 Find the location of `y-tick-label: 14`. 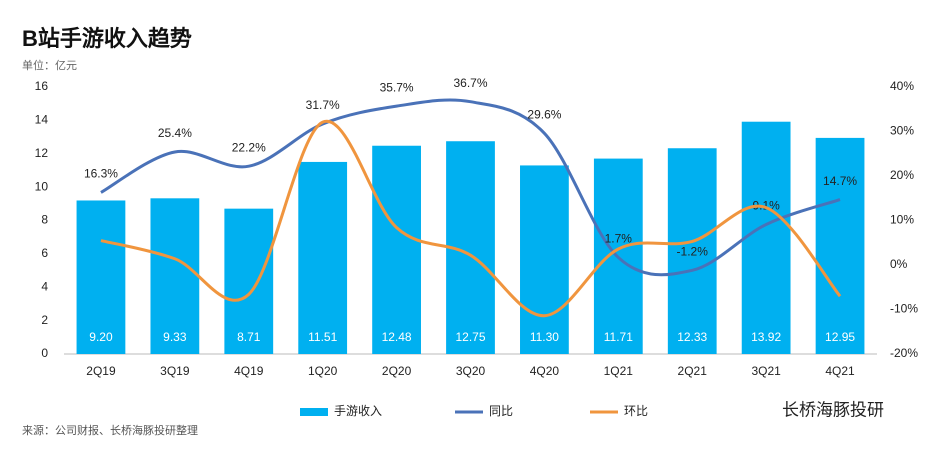

y-tick-label: 14 is located at coordinates (42, 120).